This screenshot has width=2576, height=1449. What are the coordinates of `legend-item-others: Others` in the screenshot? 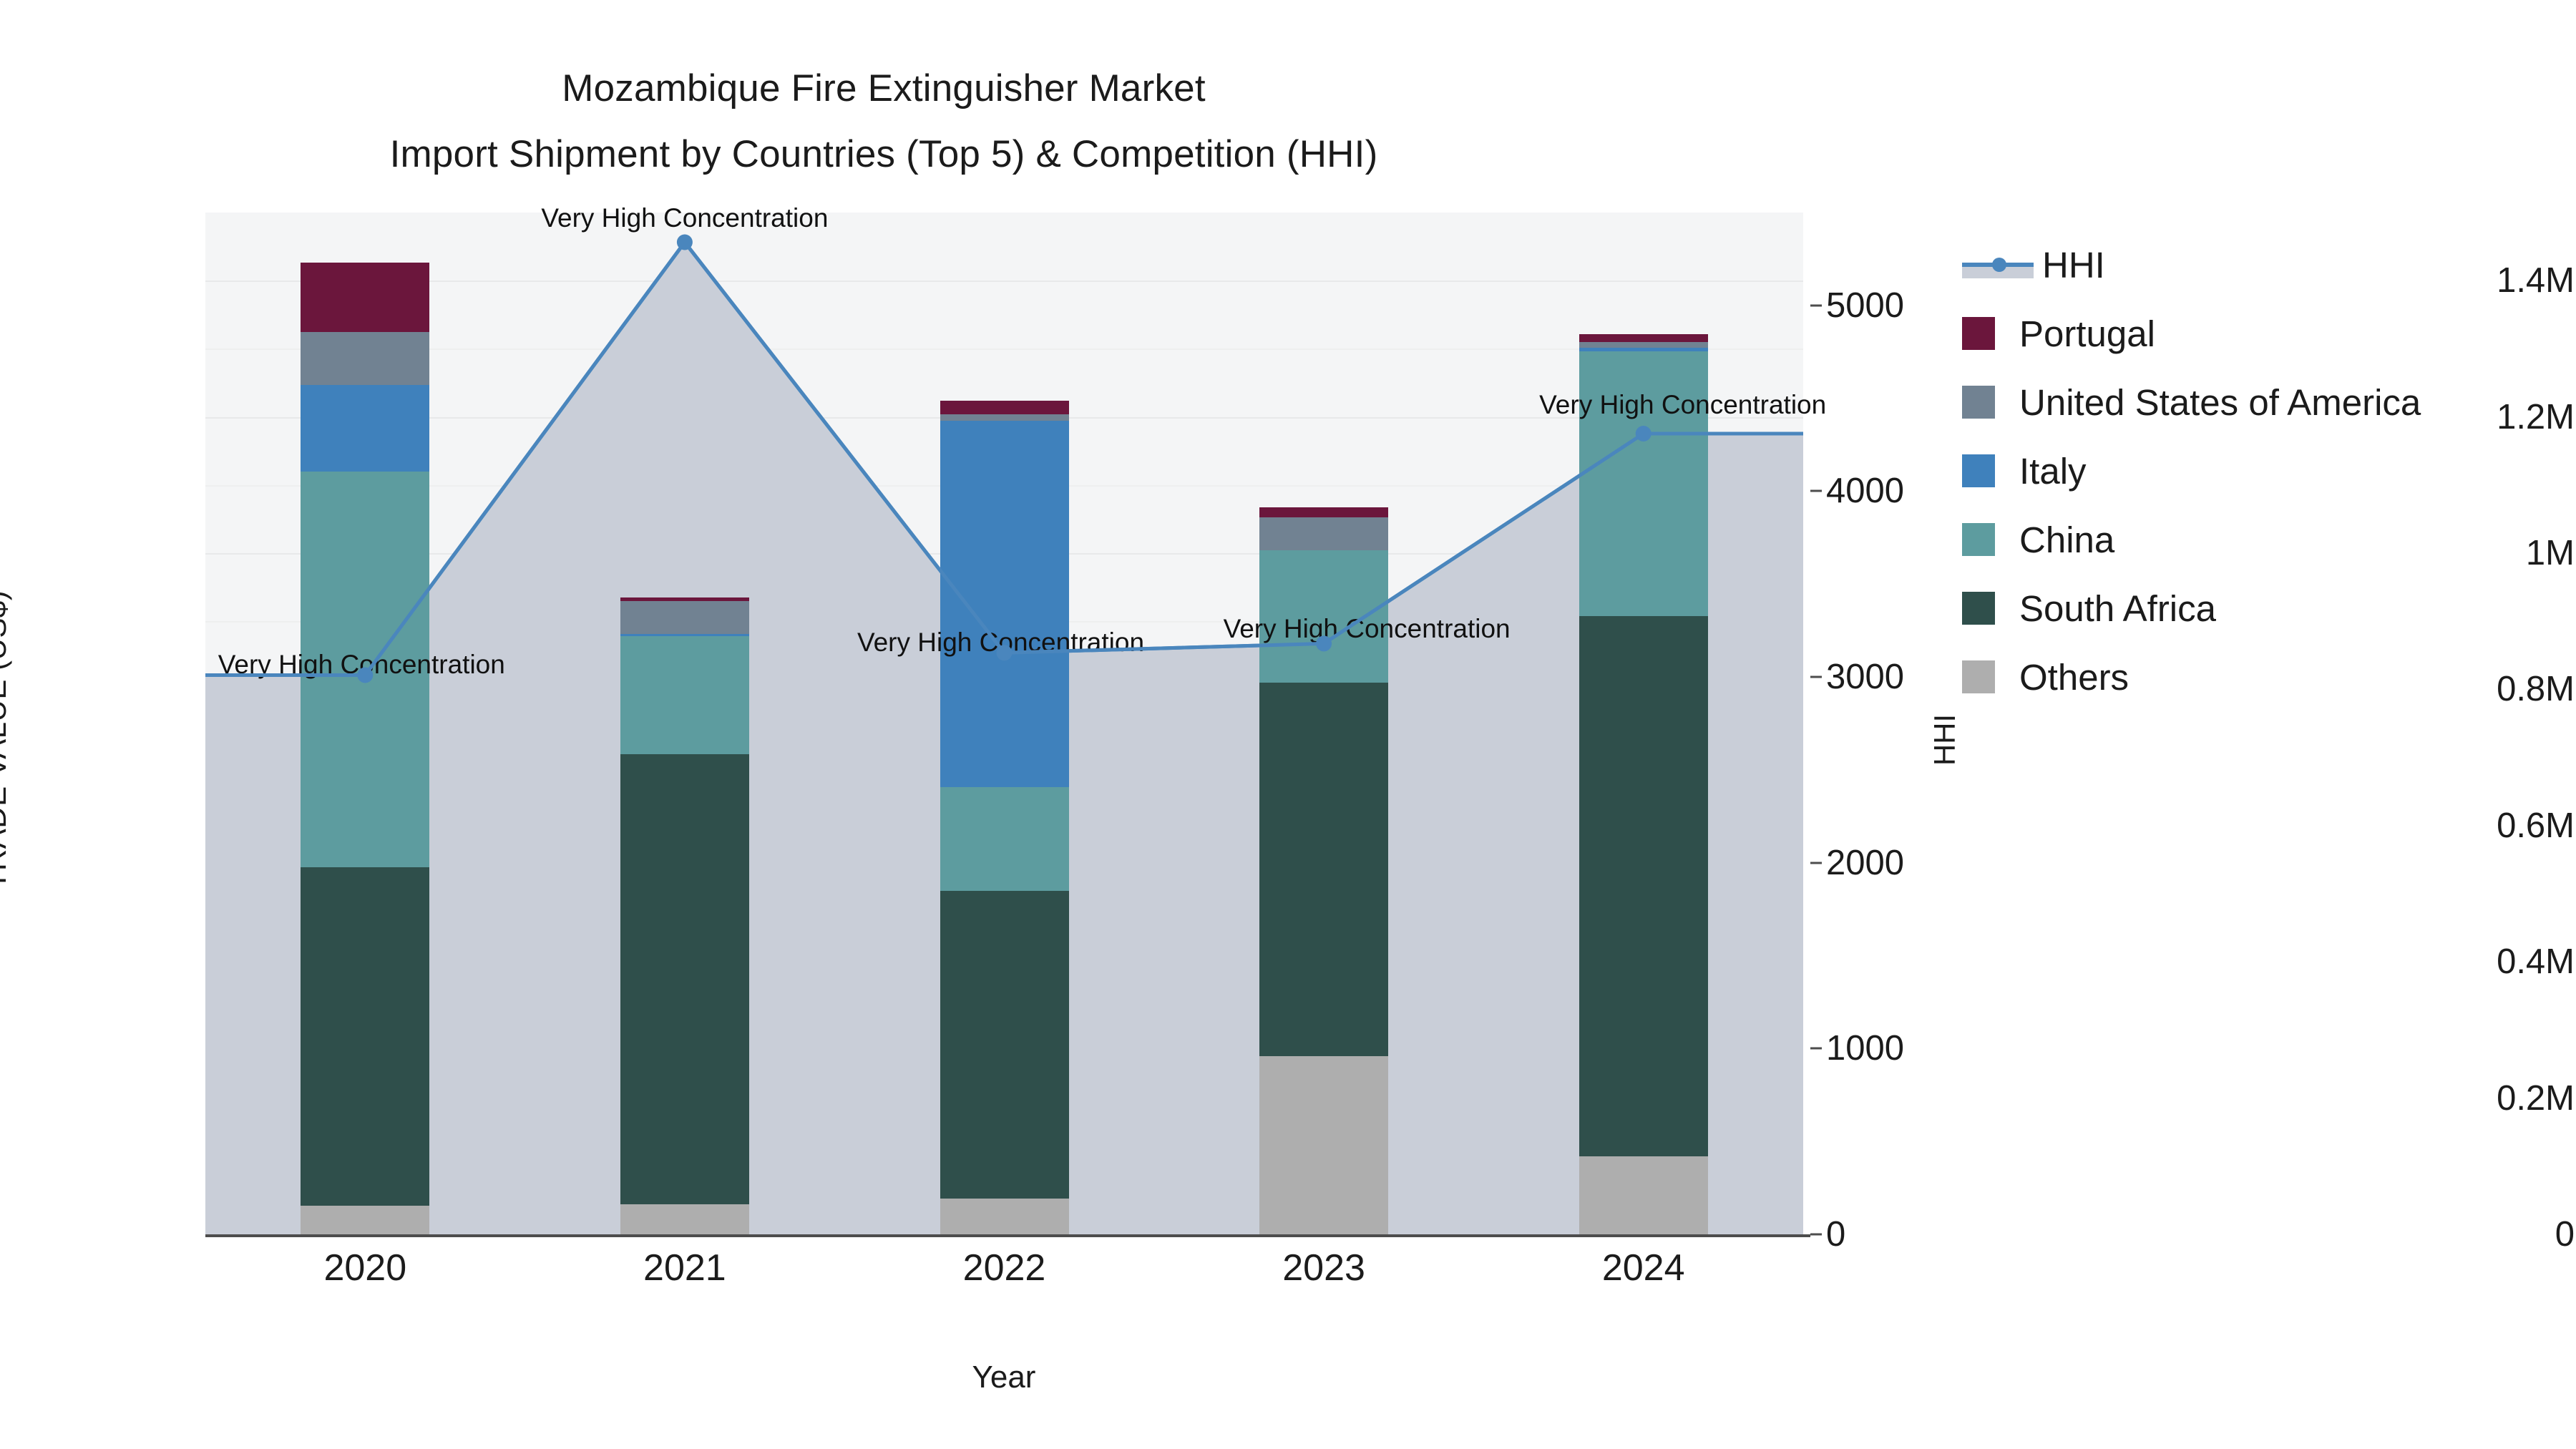 It's located at (2191, 677).